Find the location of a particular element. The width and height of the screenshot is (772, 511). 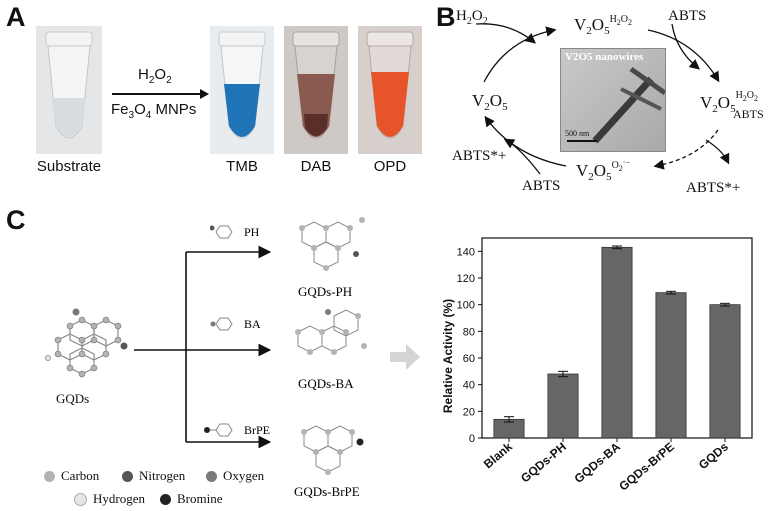

reagent-ba: BA is located at coordinates (235, 324).